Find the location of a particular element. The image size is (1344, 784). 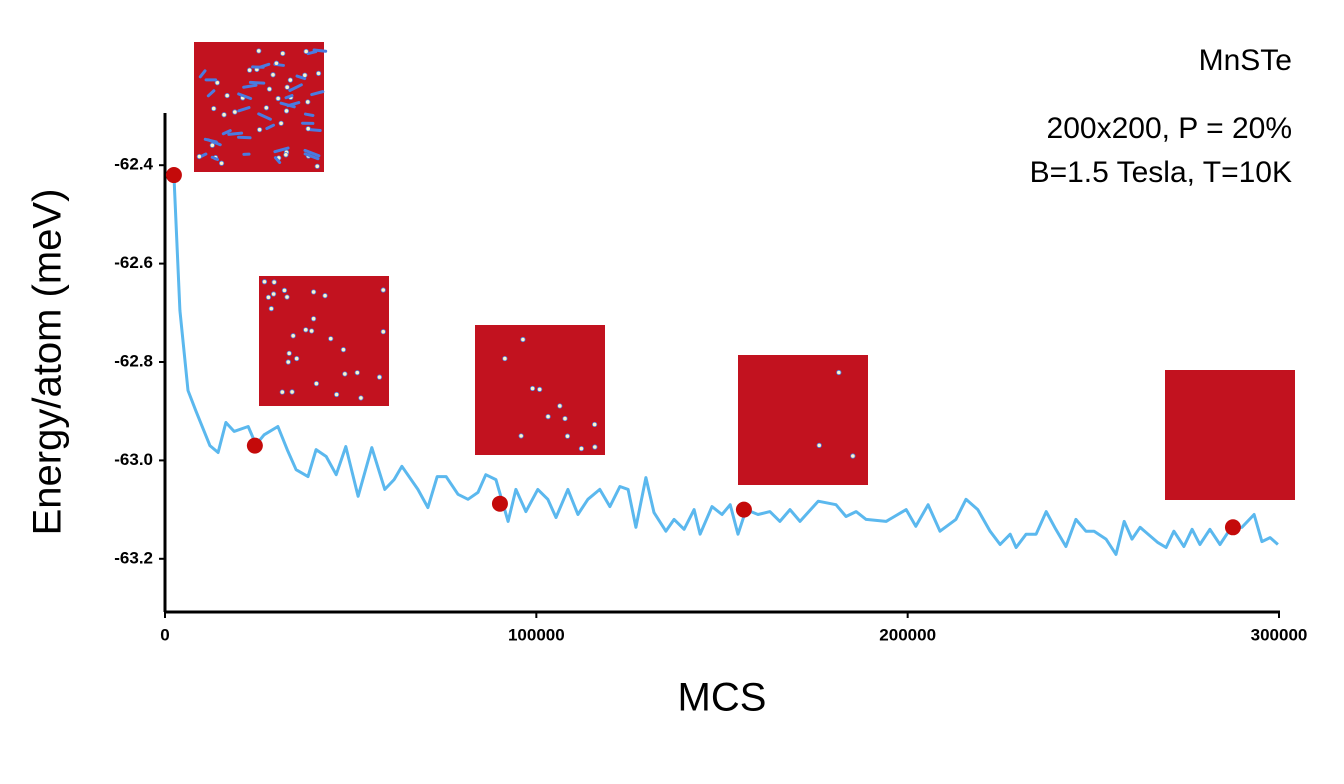

y-tick-label: -63.0 is located at coordinates (133, 459).